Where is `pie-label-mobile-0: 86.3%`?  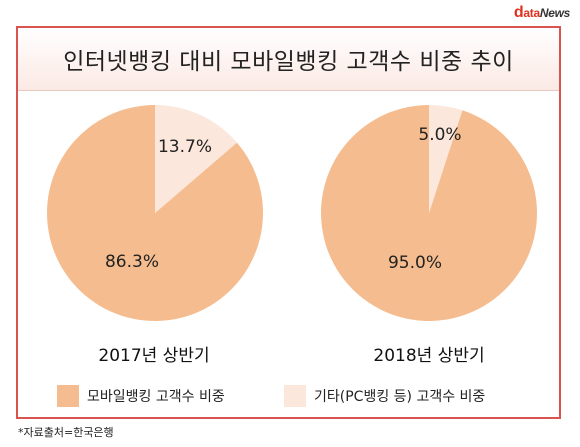
pie-label-mobile-0: 86.3% is located at coordinates (132, 262).